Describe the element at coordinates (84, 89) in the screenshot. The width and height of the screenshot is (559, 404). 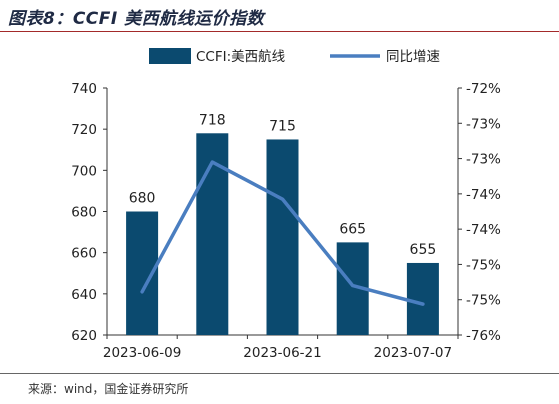
I see `left-tick-label: 740` at that location.